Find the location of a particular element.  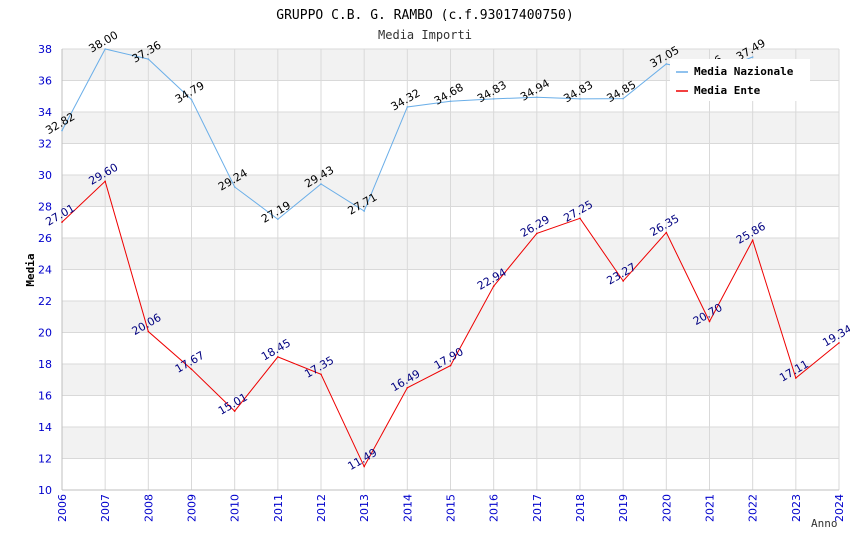

x-tick-label: 2008 is located at coordinates (148, 508).